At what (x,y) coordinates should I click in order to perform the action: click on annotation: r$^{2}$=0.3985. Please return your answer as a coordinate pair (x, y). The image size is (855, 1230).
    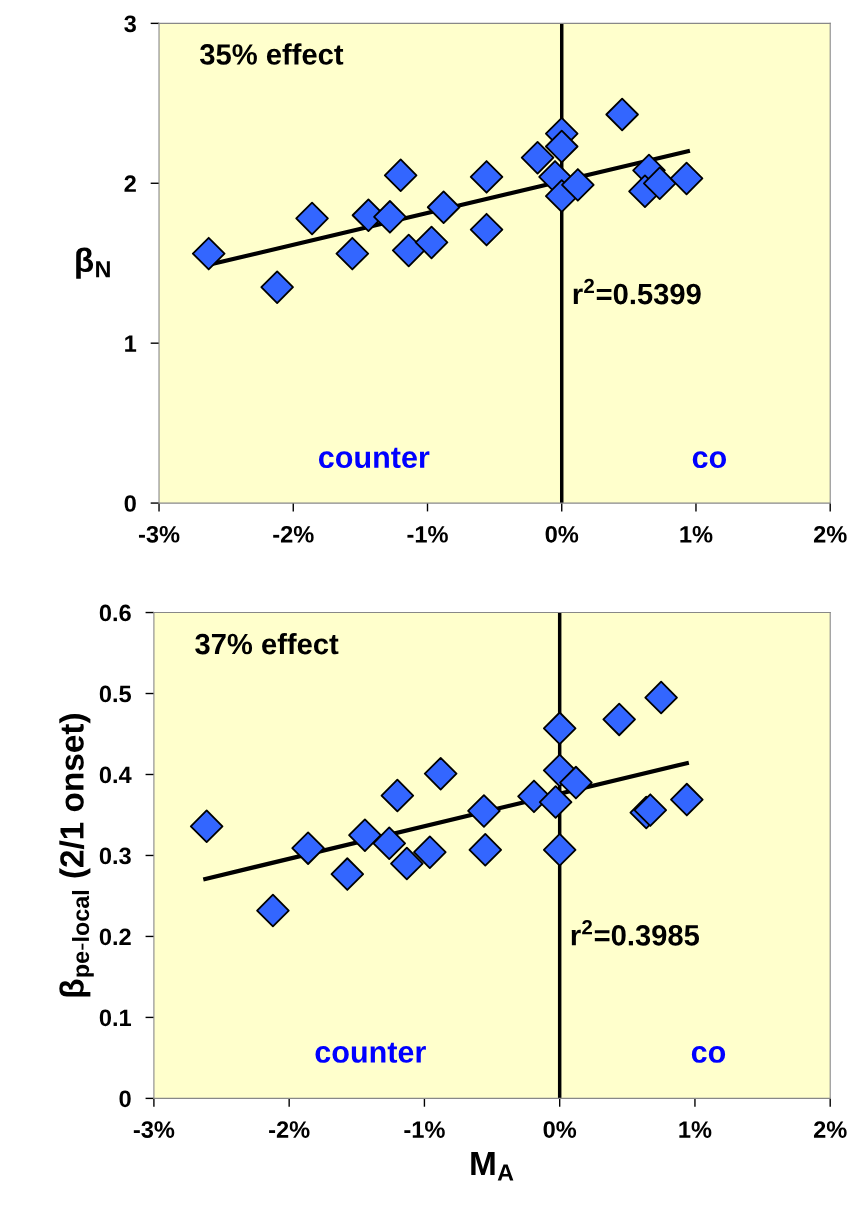
    Looking at the image, I should click on (635, 932).